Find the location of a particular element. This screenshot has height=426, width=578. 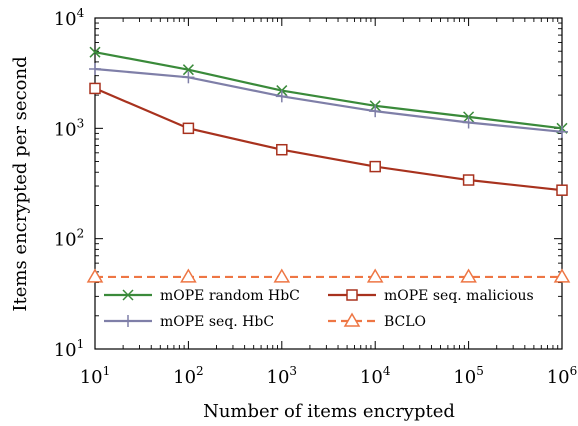

x-tick-label: 10⁴ is located at coordinates (375, 376).